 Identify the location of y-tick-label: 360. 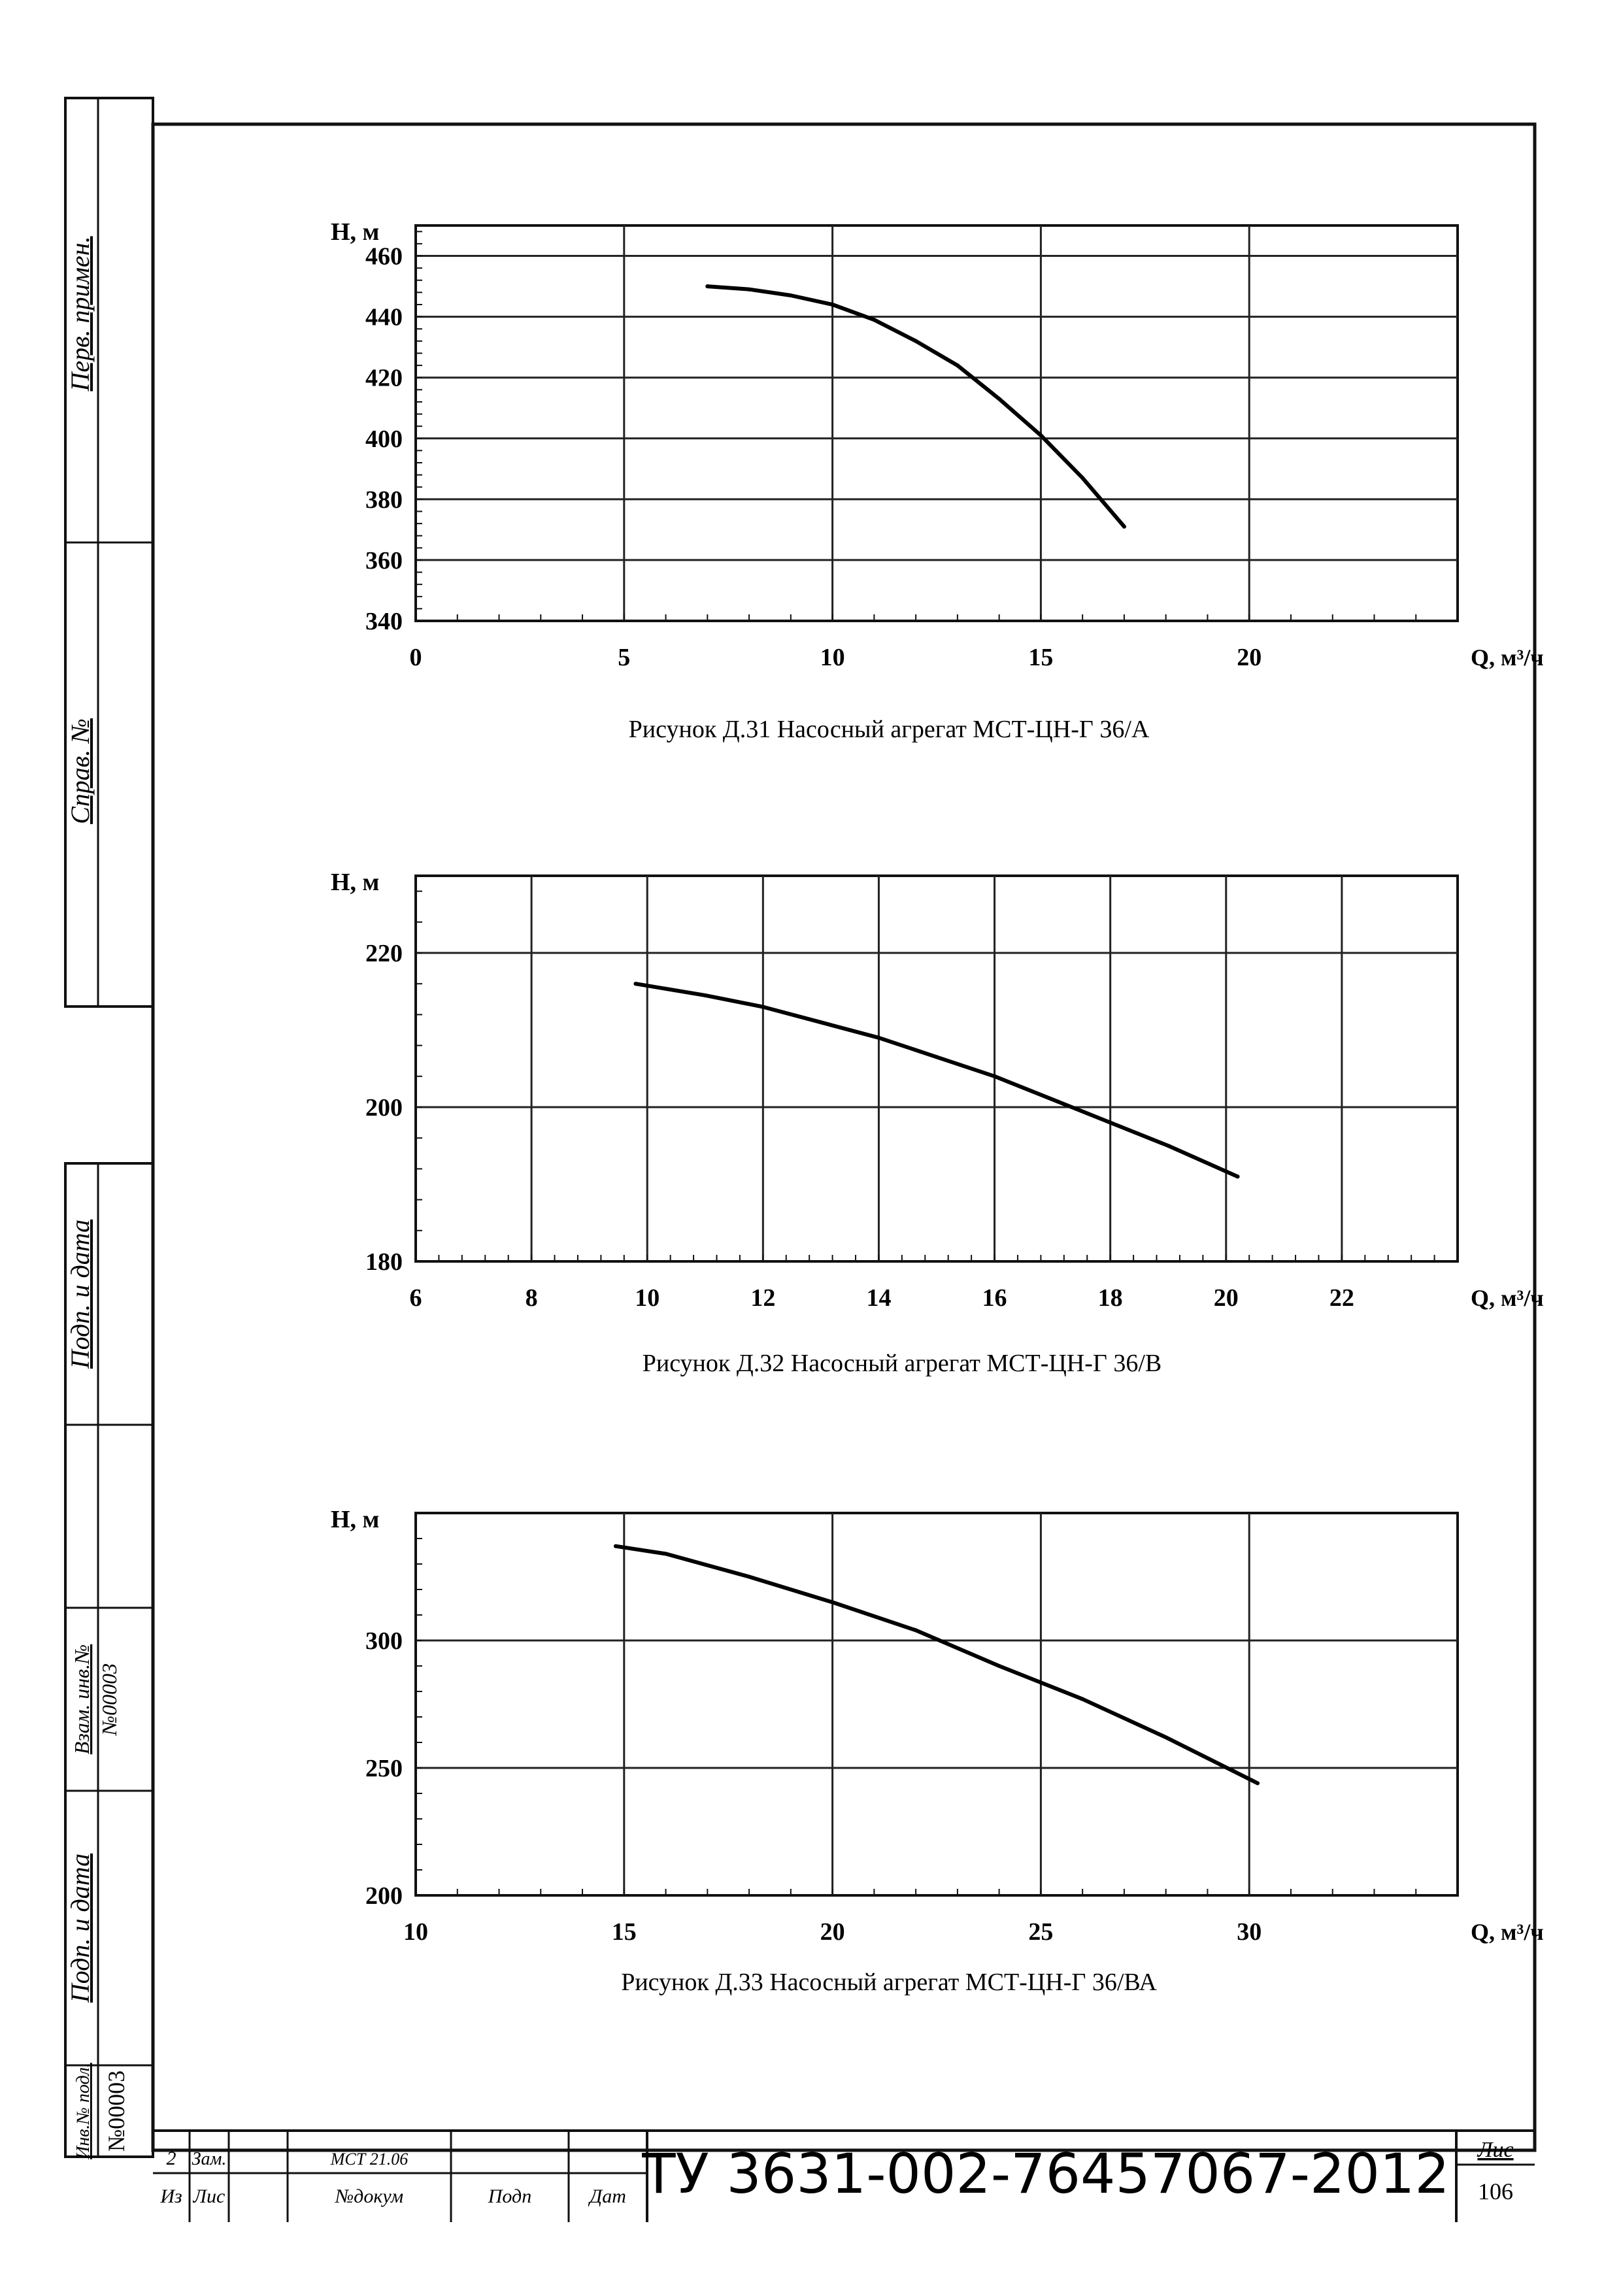
(384, 560).